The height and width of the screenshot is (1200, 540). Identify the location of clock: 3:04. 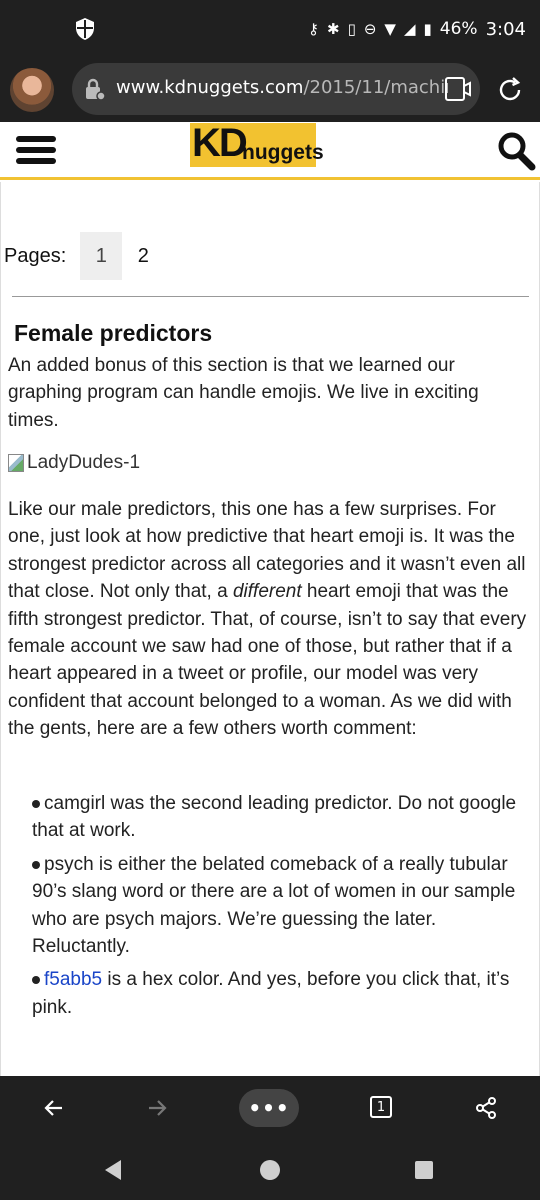
(505, 29).